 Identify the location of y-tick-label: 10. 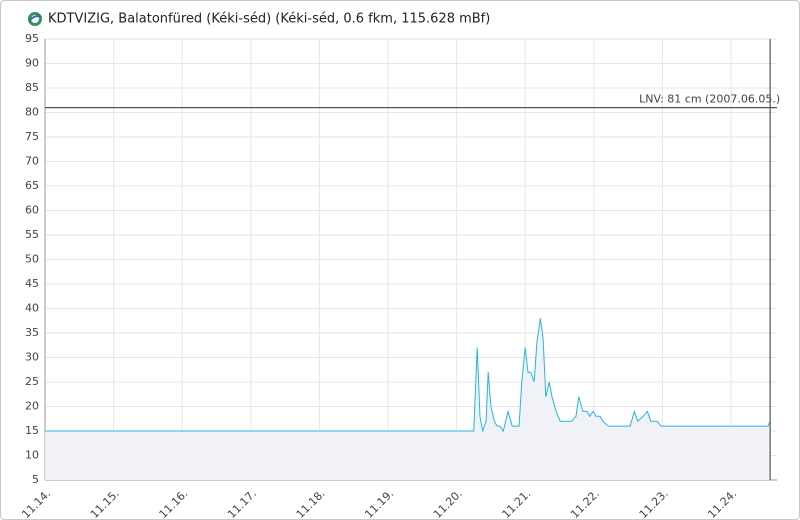
(32, 455).